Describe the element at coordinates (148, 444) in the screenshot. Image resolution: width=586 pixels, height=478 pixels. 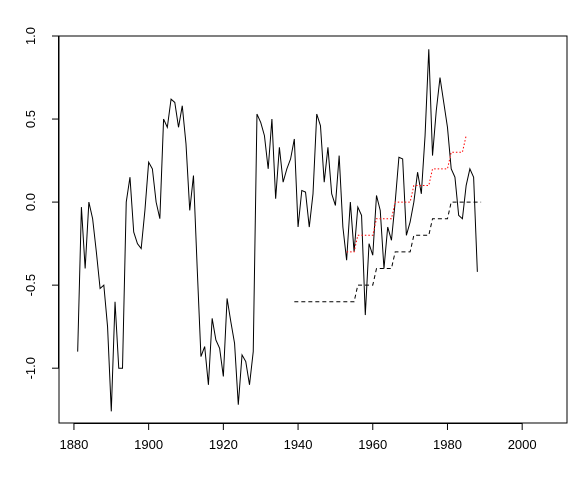
I see `x-tick-label: 1900` at that location.